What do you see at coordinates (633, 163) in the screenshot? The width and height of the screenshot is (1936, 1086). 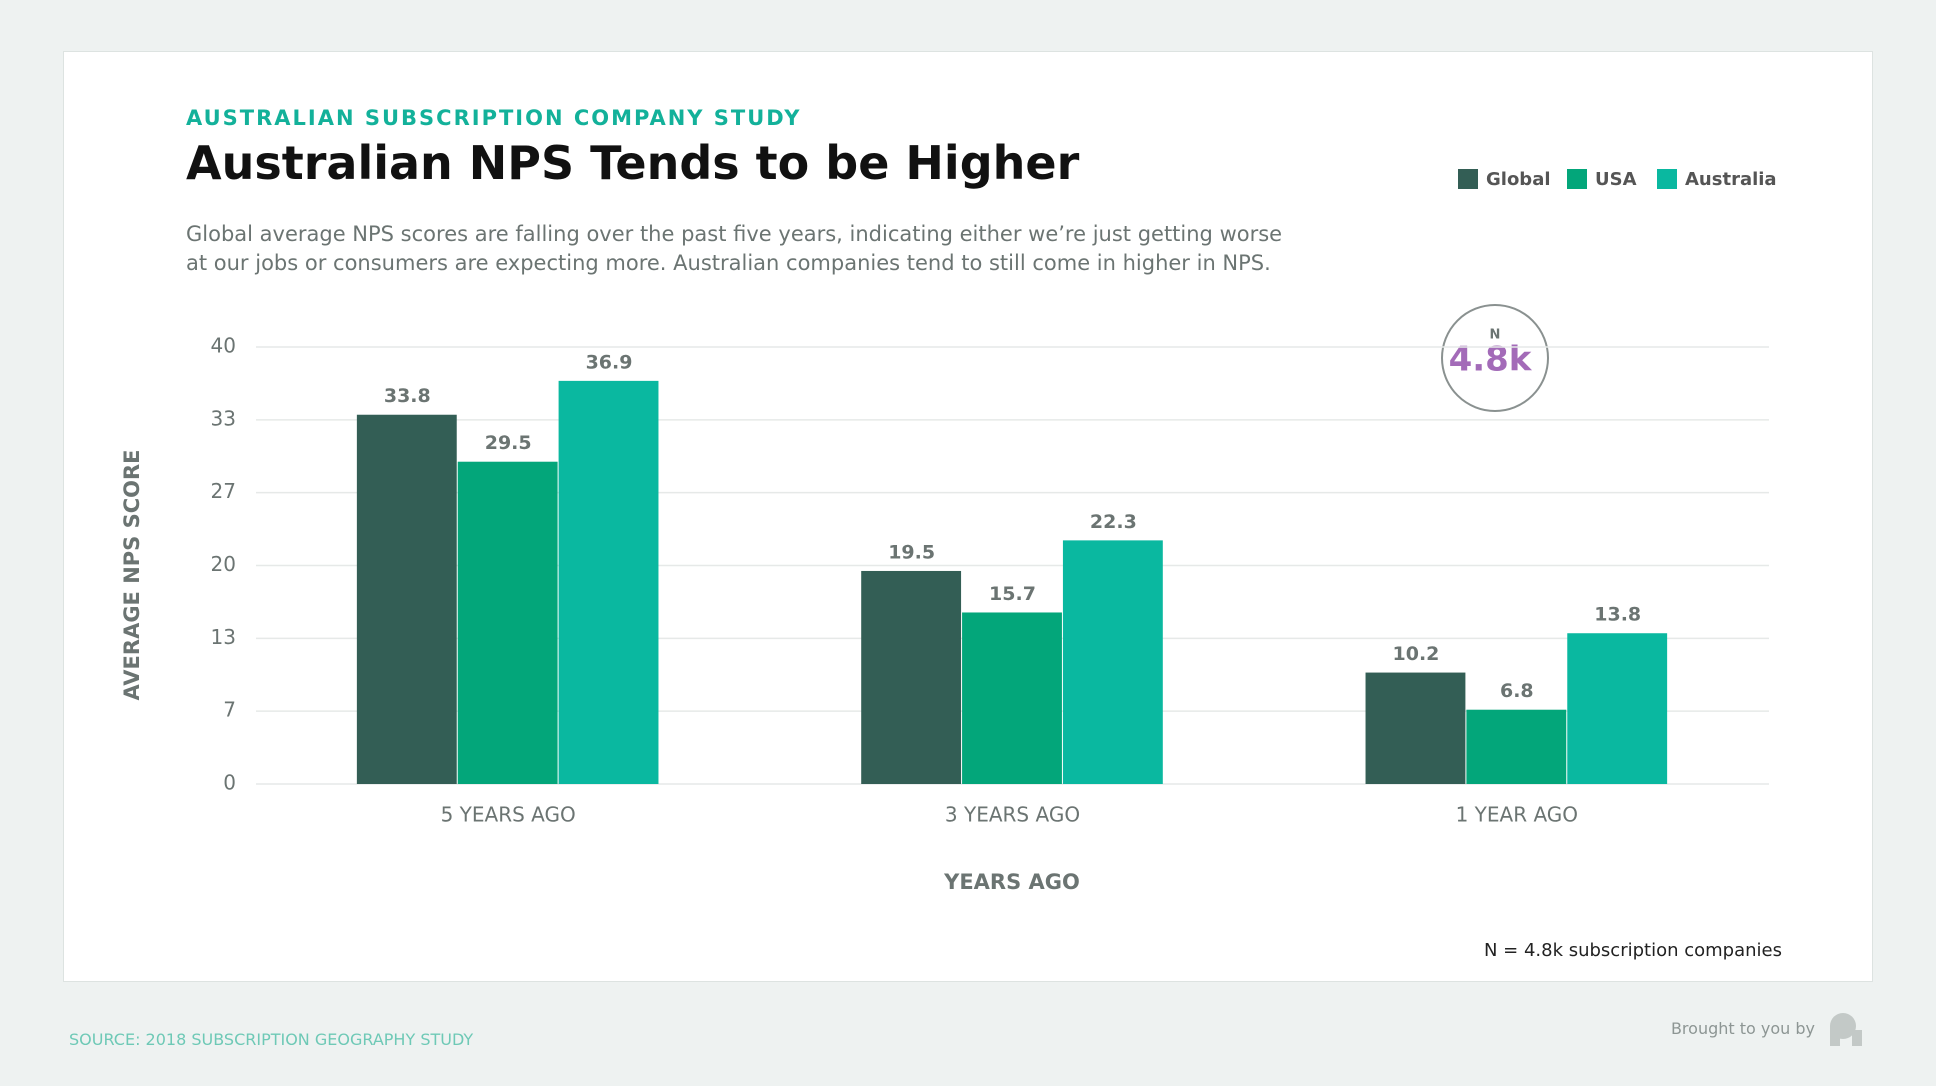 I see `chart-title: Australian NPS Tends to be Higher` at bounding box center [633, 163].